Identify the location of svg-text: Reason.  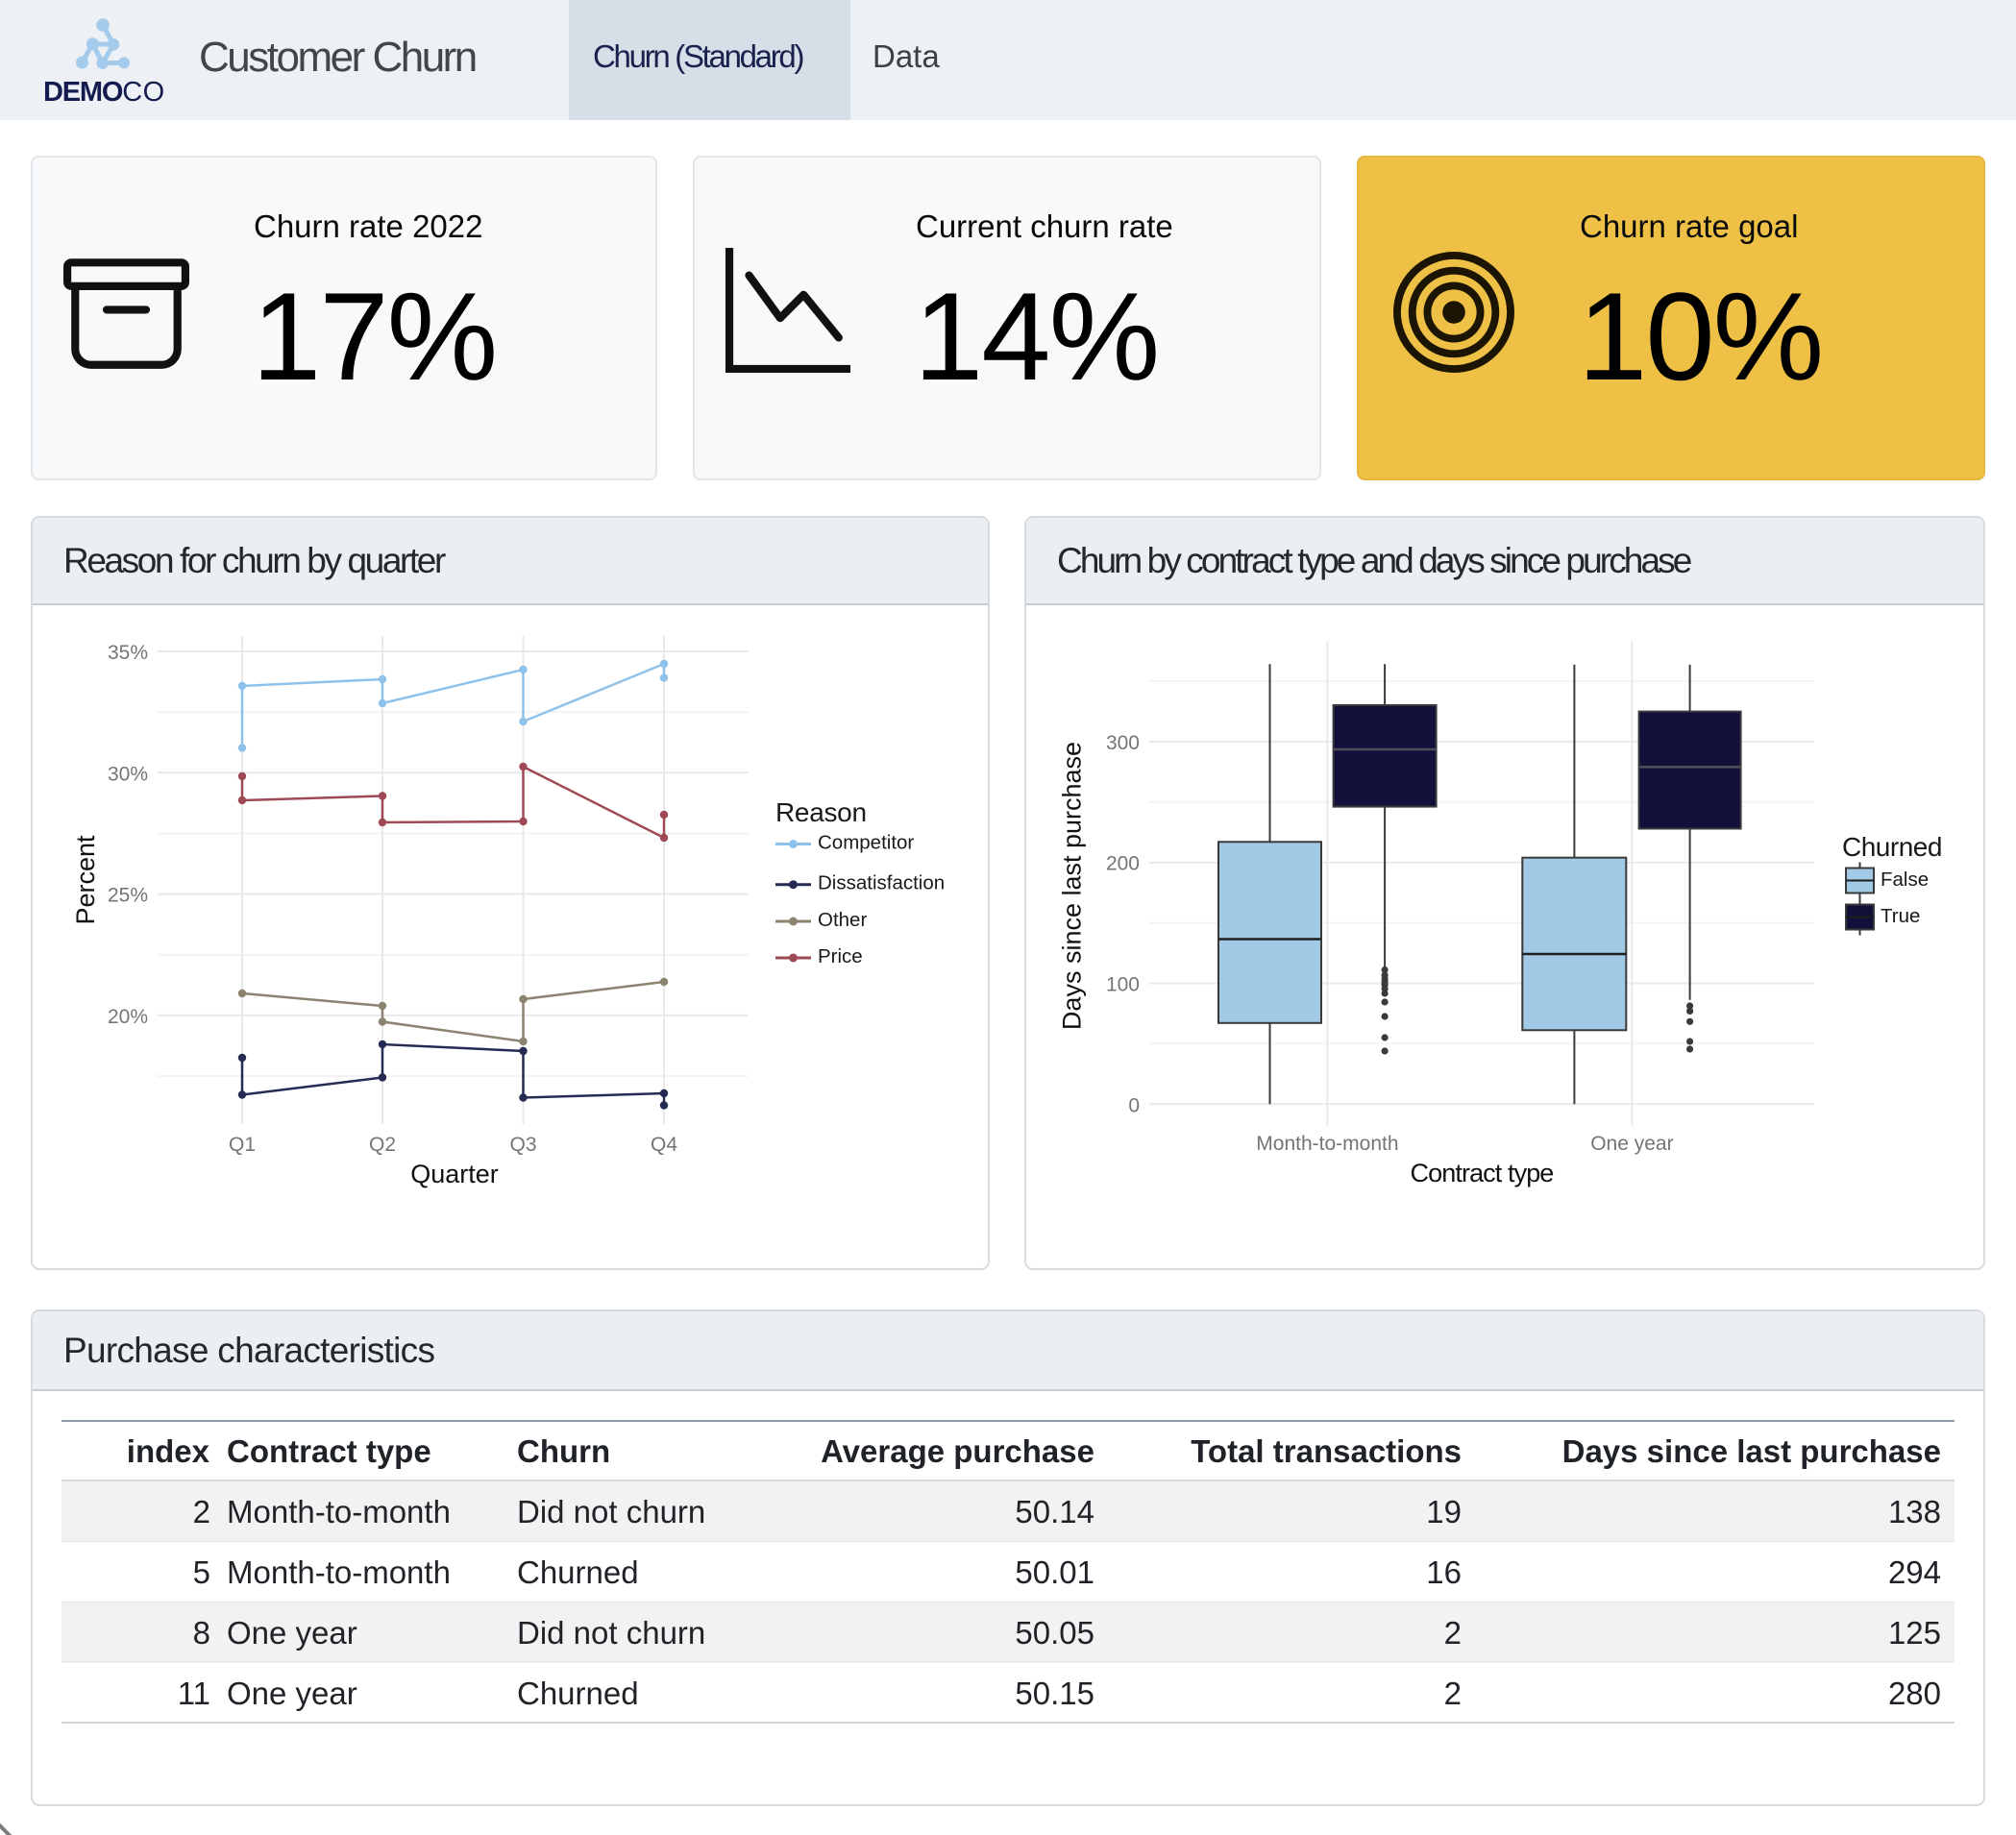
(821, 812).